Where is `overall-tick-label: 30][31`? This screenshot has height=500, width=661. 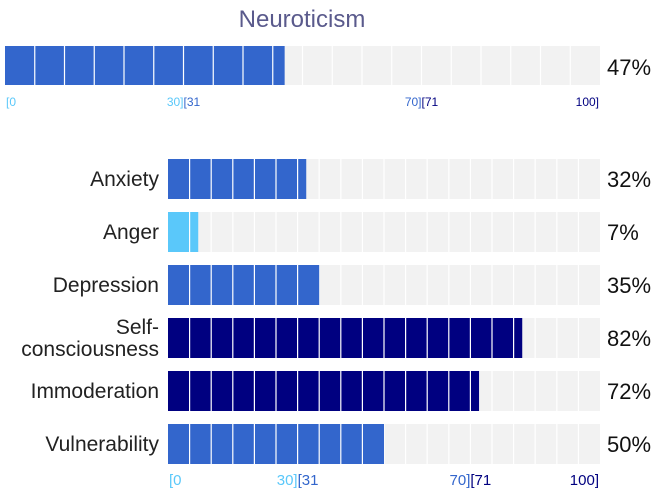 overall-tick-label: 30][31 is located at coordinates (184, 102).